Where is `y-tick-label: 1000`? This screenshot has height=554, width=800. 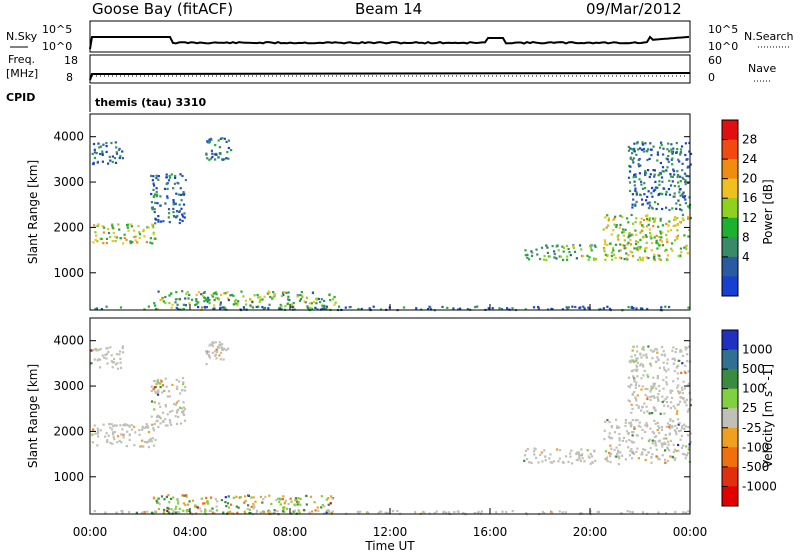 y-tick-label: 1000 is located at coordinates (68, 273).